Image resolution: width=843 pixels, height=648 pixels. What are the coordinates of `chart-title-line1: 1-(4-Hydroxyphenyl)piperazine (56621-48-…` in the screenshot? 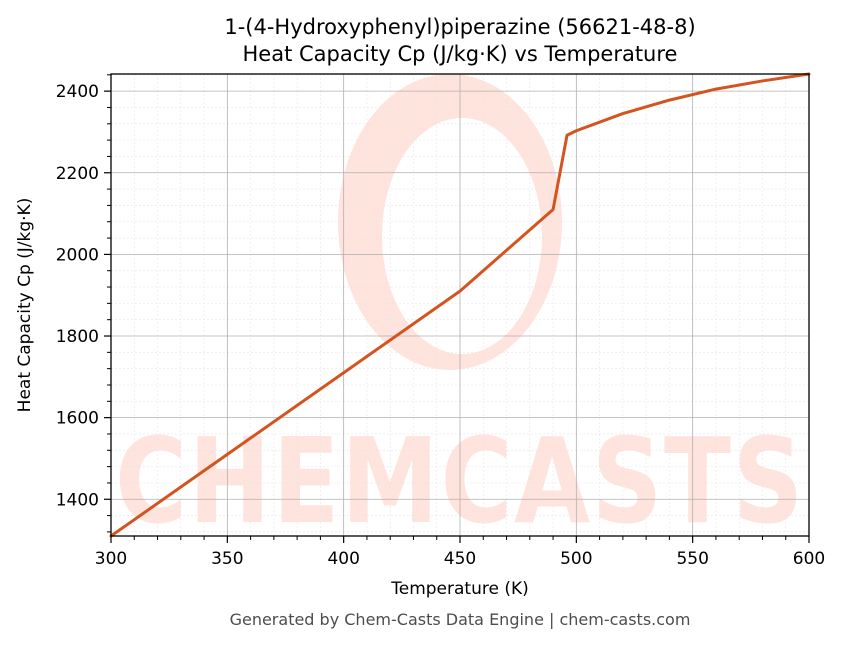 It's located at (459, 27).